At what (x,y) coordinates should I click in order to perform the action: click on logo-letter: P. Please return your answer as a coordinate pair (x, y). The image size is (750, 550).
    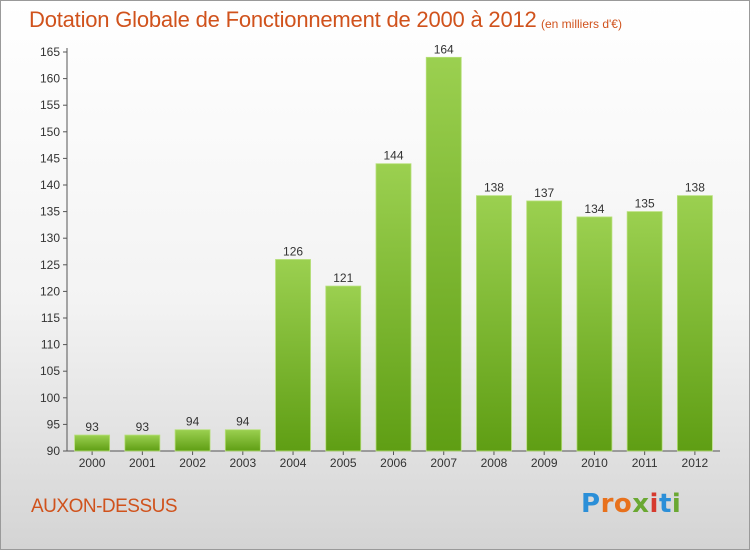
    Looking at the image, I should click on (591, 504).